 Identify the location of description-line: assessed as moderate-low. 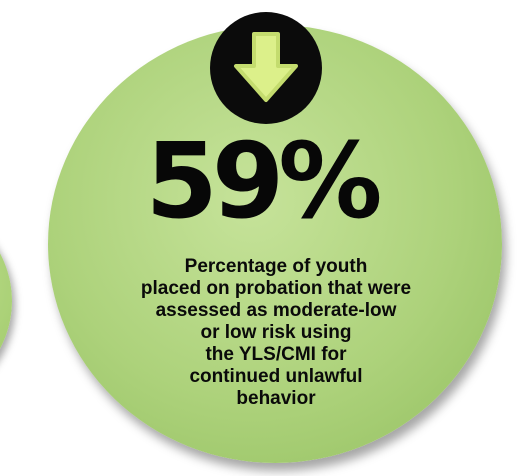
(276, 310).